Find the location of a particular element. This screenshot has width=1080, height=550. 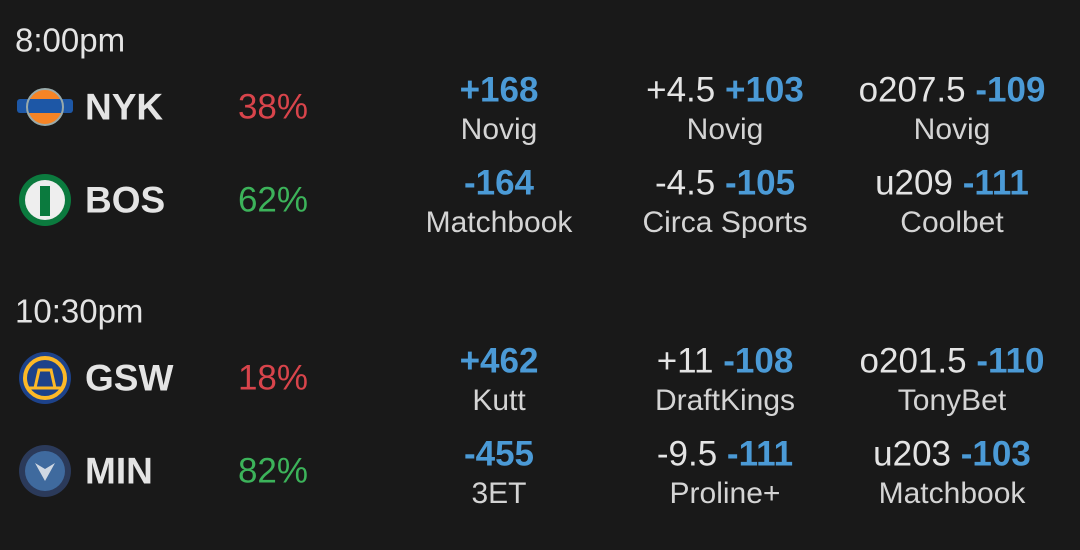

moneyline-odds: -455 is located at coordinates (499, 454).